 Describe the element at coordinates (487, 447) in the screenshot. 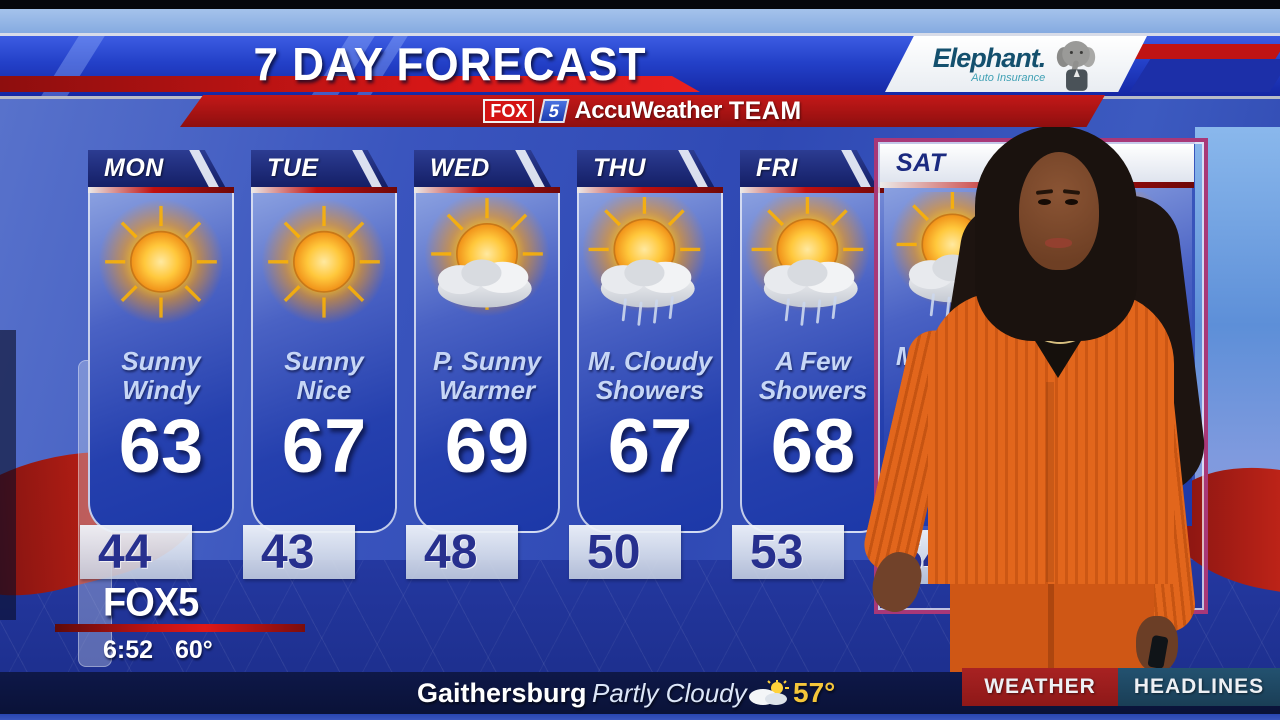

I see `high-temp: 69` at that location.